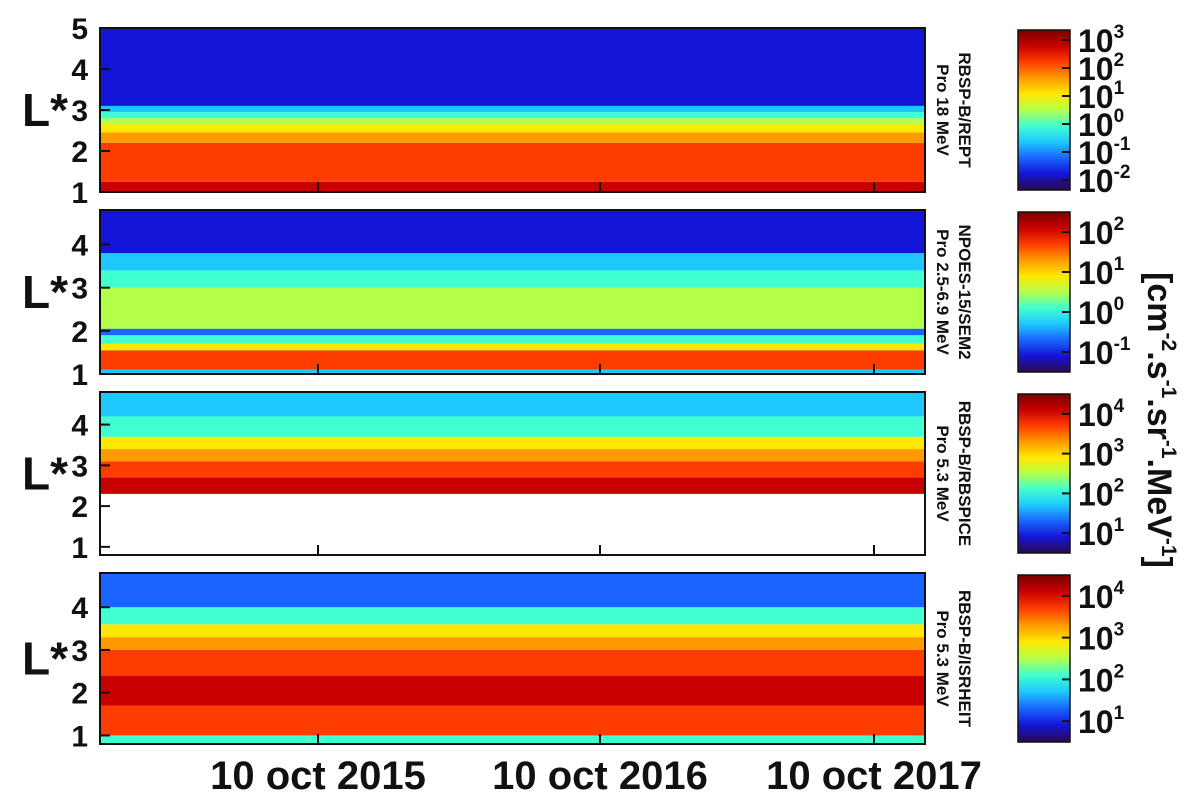  What do you see at coordinates (600, 776) in the screenshot?
I see `x-tick-label: 10 oct 2016` at bounding box center [600, 776].